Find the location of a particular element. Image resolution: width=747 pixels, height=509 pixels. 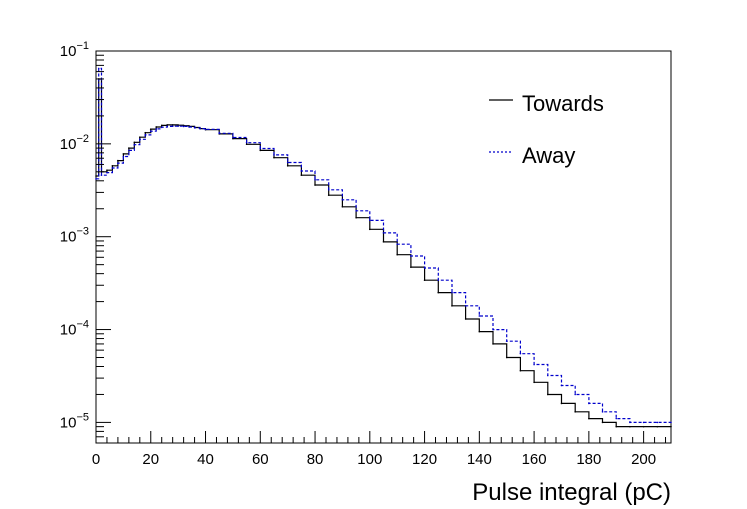

x-axis-title: Pulse integral (pC) is located at coordinates (571, 492).